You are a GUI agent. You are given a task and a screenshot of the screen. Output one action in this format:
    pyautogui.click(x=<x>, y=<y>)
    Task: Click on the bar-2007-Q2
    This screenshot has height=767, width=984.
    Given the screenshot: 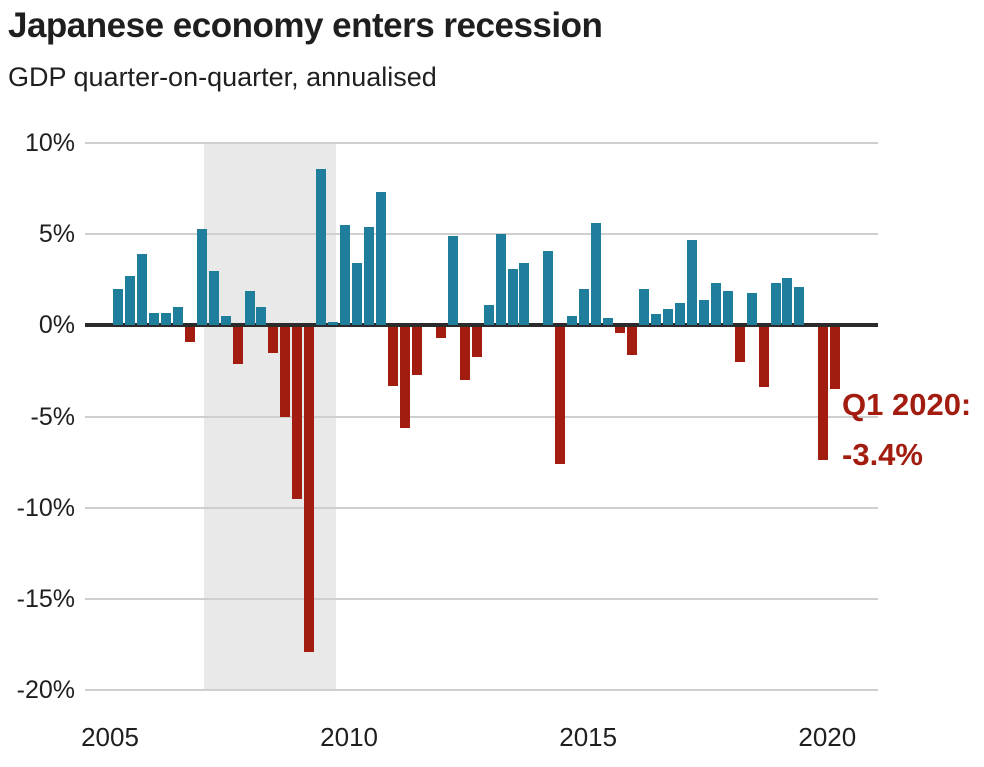 What is the action you would take?
    pyautogui.click(x=225, y=321)
    